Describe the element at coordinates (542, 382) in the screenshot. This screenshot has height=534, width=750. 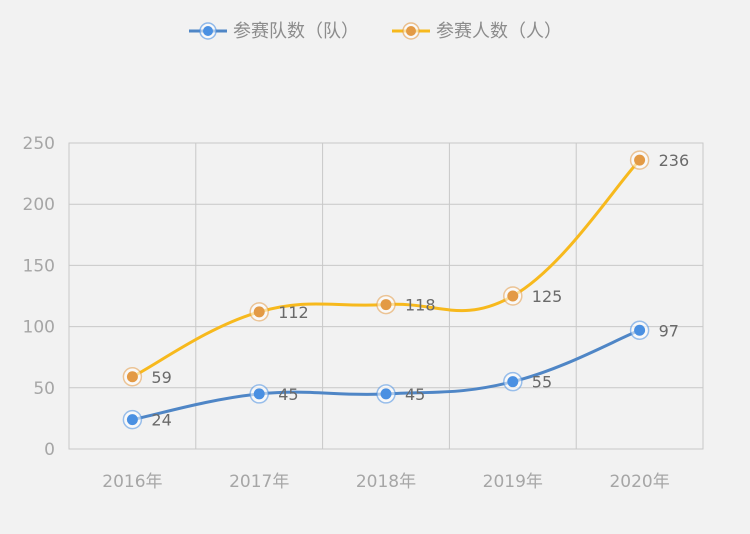
I see `data-label: 55` at that location.